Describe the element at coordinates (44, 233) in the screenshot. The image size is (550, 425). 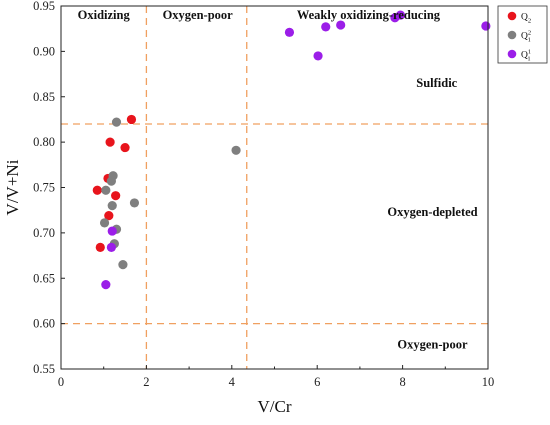
I see `y-tick-label: 0.70` at that location.